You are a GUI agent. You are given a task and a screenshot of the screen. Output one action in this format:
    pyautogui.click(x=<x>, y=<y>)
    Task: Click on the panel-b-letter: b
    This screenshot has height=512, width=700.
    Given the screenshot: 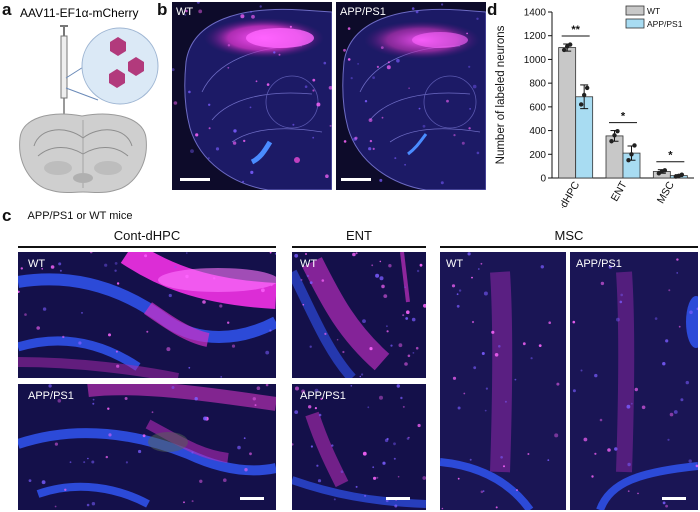 What is the action you would take?
    pyautogui.click(x=162, y=9)
    